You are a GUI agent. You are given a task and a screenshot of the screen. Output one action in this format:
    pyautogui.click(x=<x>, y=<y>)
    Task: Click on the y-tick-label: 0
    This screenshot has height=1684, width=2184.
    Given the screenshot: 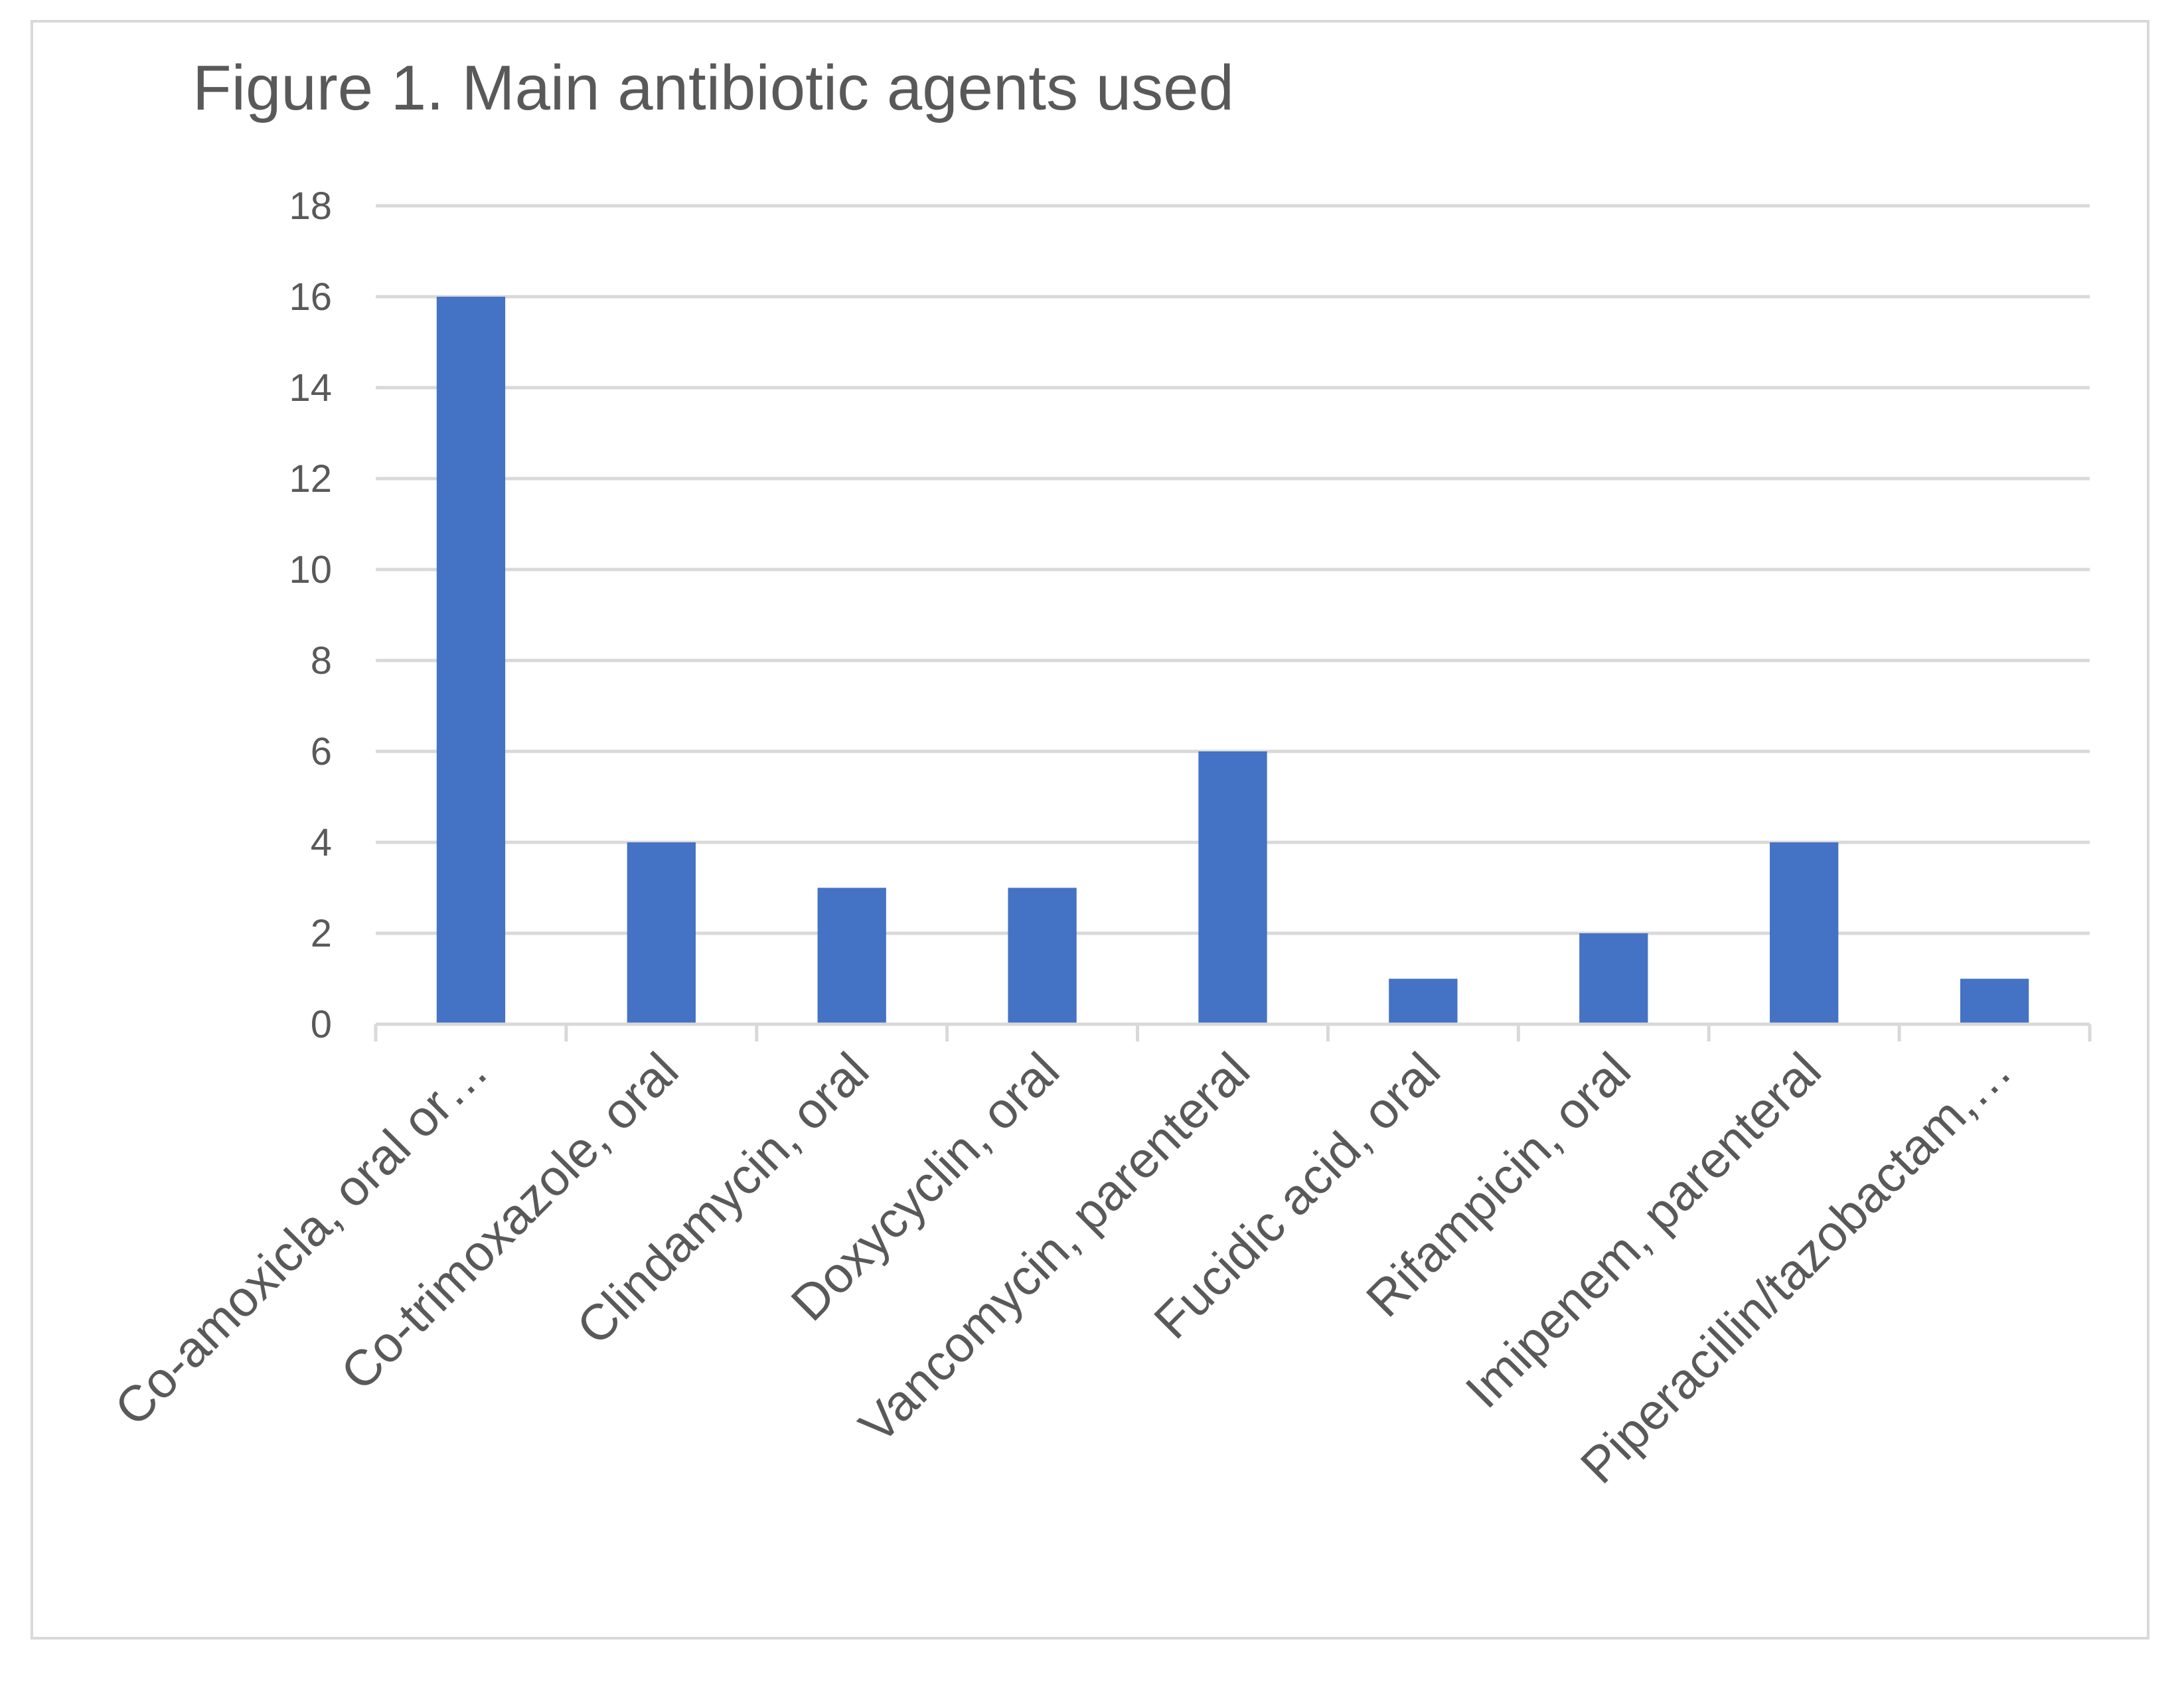 What is the action you would take?
    pyautogui.click(x=321, y=1024)
    